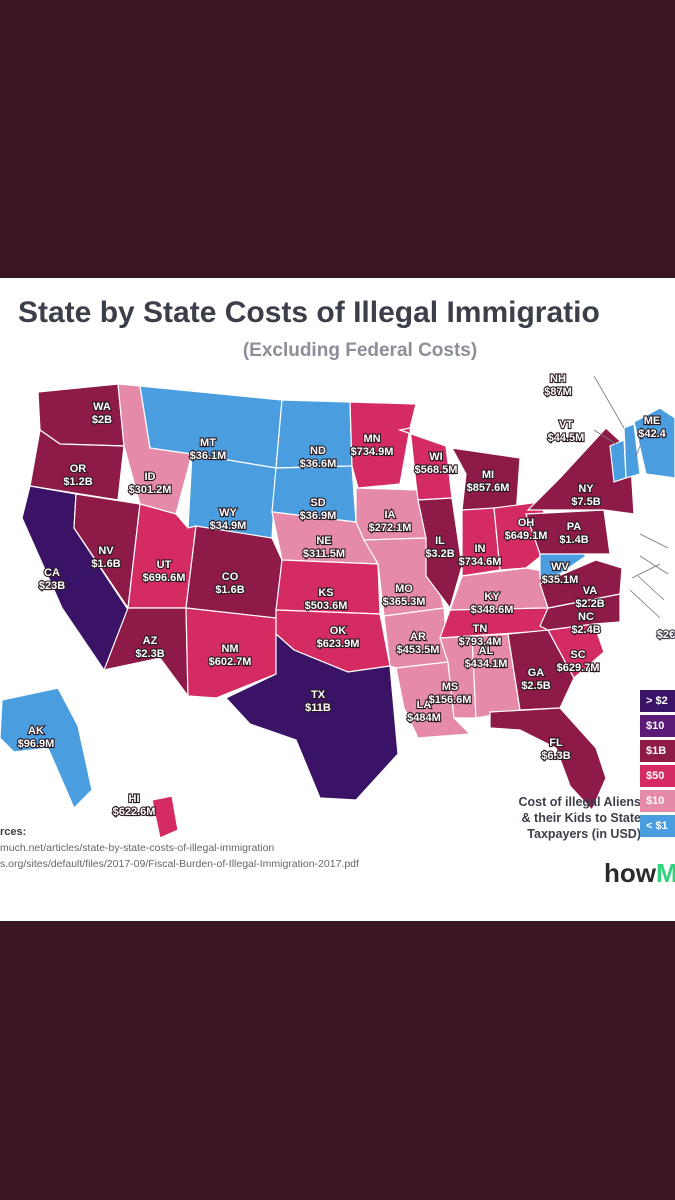 This screenshot has height=1200, width=675. I want to click on state-label-ga: GA $2.5B, so click(535, 679).